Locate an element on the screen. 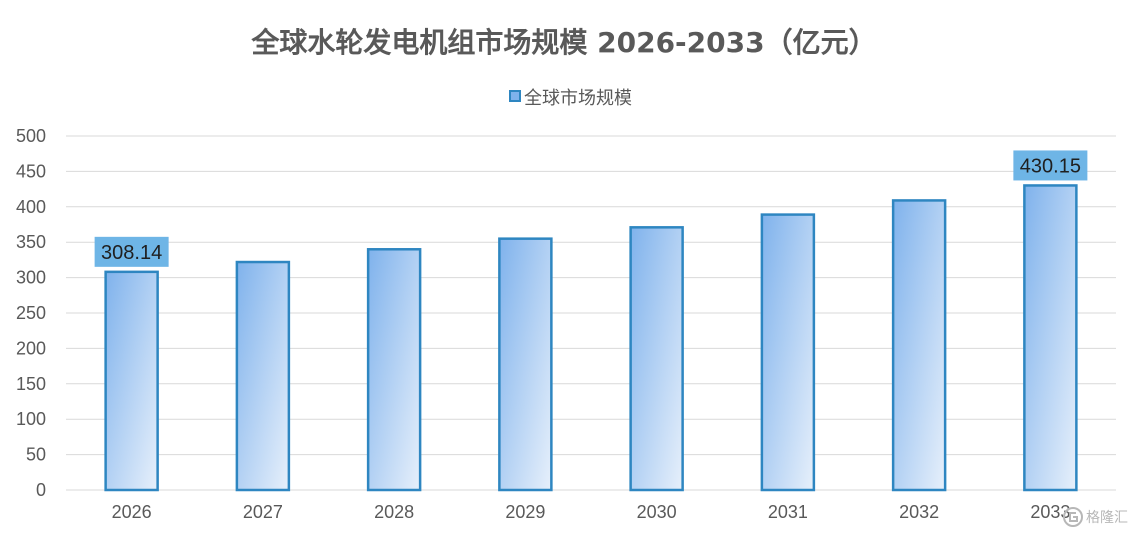 The height and width of the screenshot is (536, 1139). data-label: 430.15 is located at coordinates (1050, 165).